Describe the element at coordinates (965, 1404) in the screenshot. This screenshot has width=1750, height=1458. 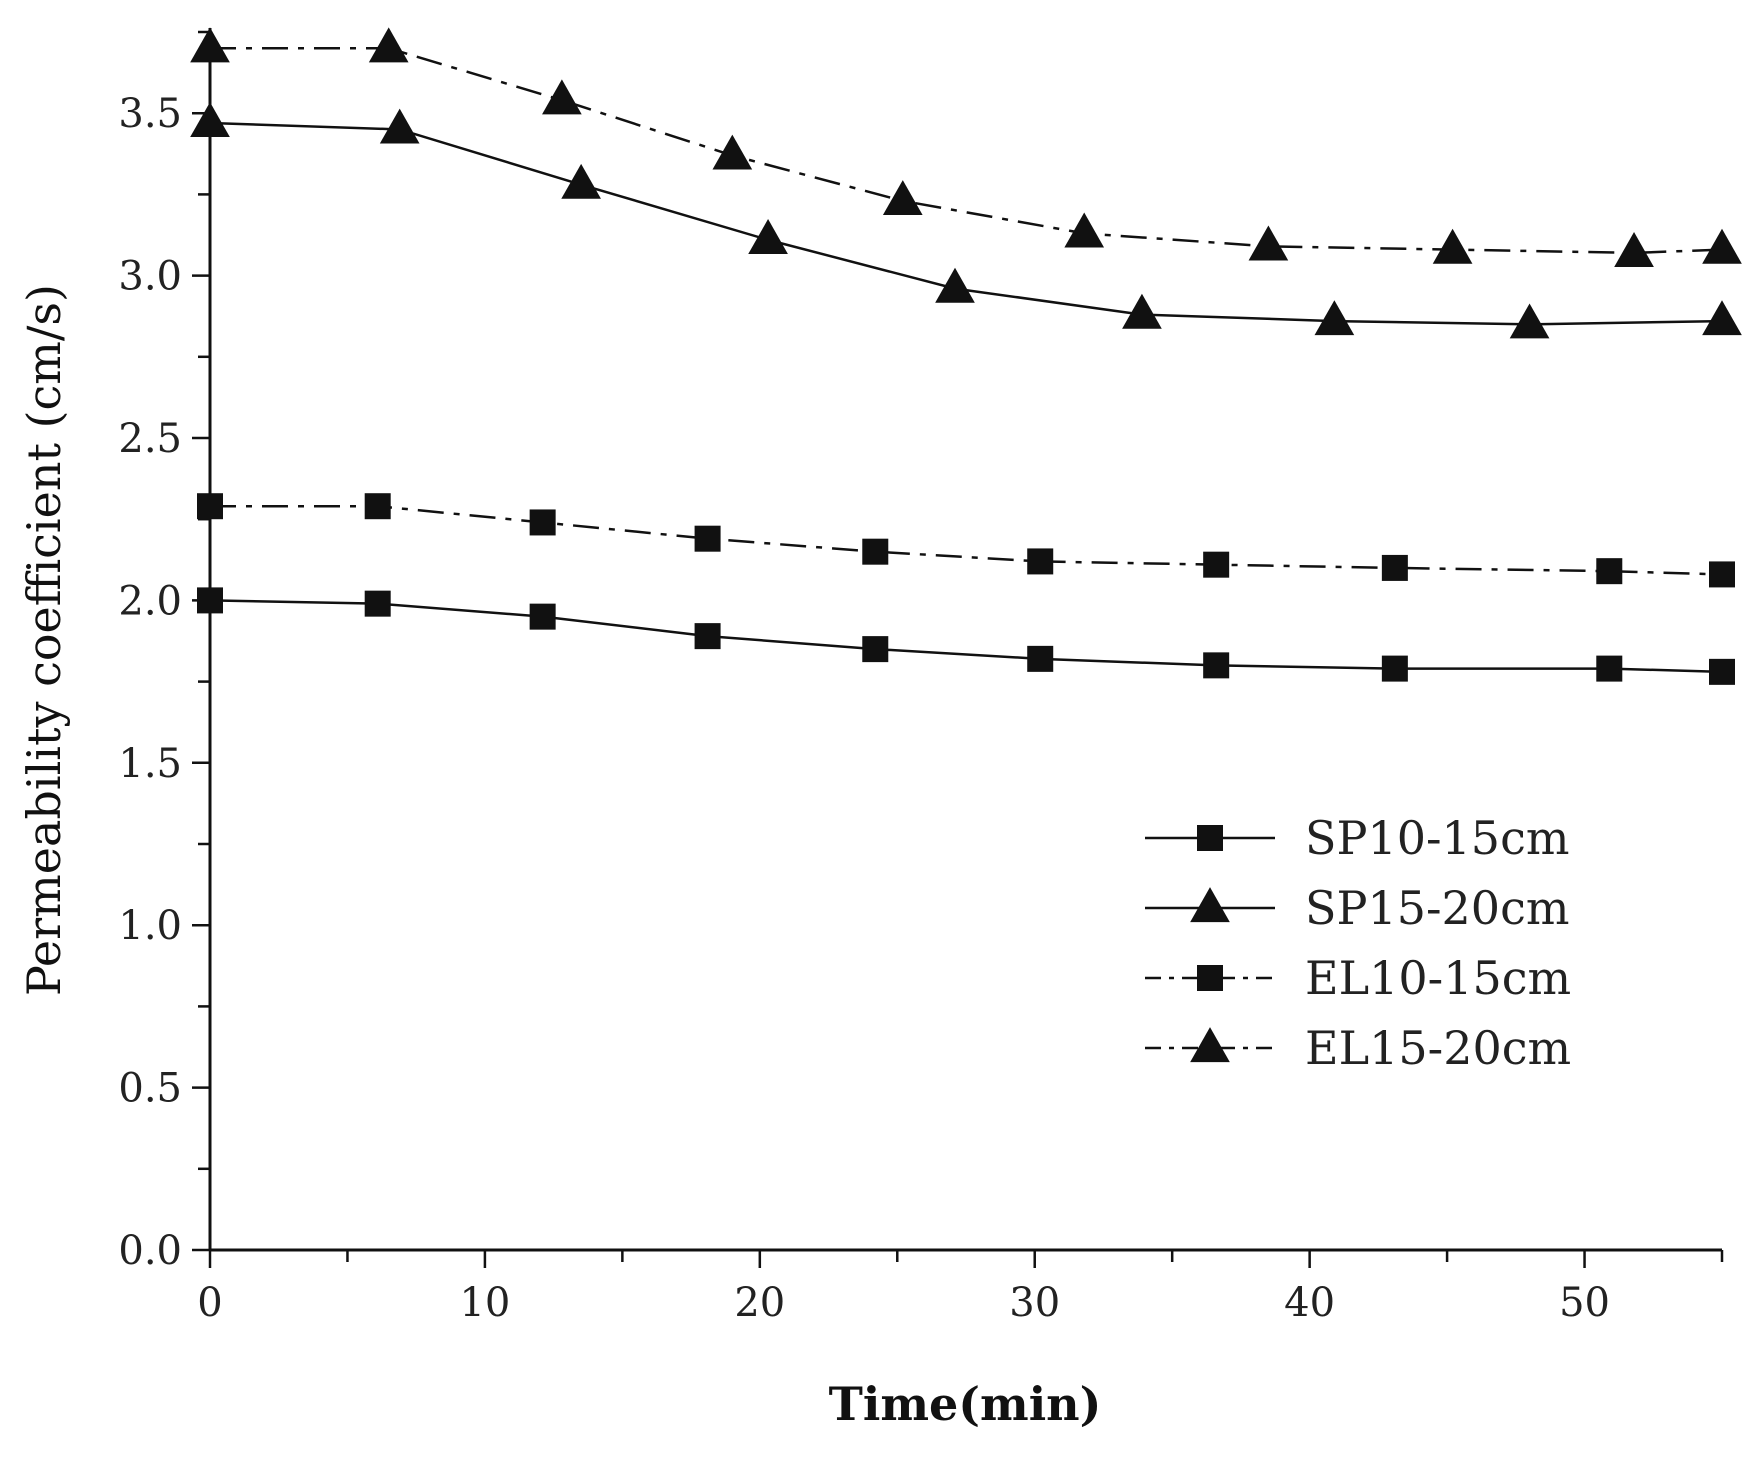
I see `x-axis-title: Time(min)` at that location.